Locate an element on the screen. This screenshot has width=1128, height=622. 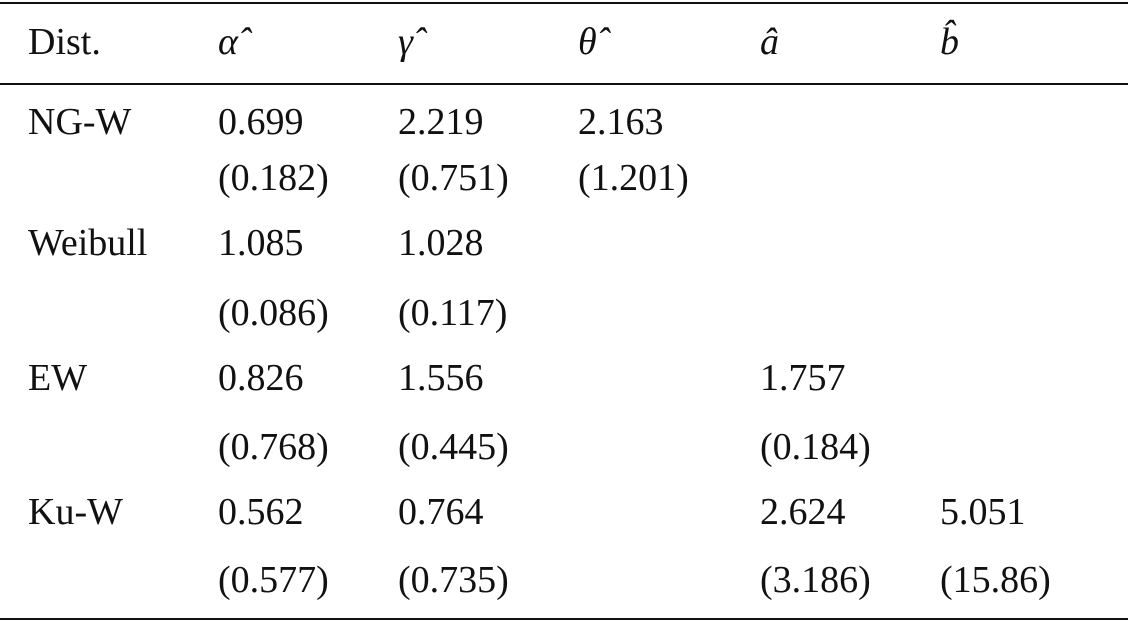
standard-error: (15.86) is located at coordinates (995, 580).